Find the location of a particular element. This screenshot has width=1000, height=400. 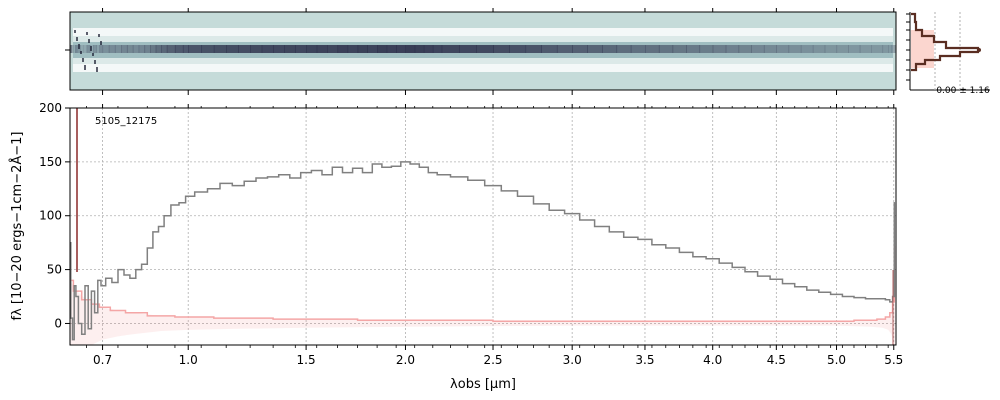

x-tick-label: 1.0 is located at coordinates (188, 360).